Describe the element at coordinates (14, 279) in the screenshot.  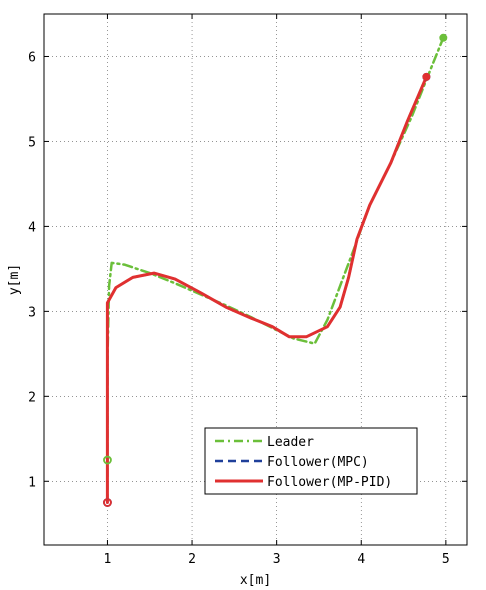
I see `y-axis-label: y[m]` at that location.